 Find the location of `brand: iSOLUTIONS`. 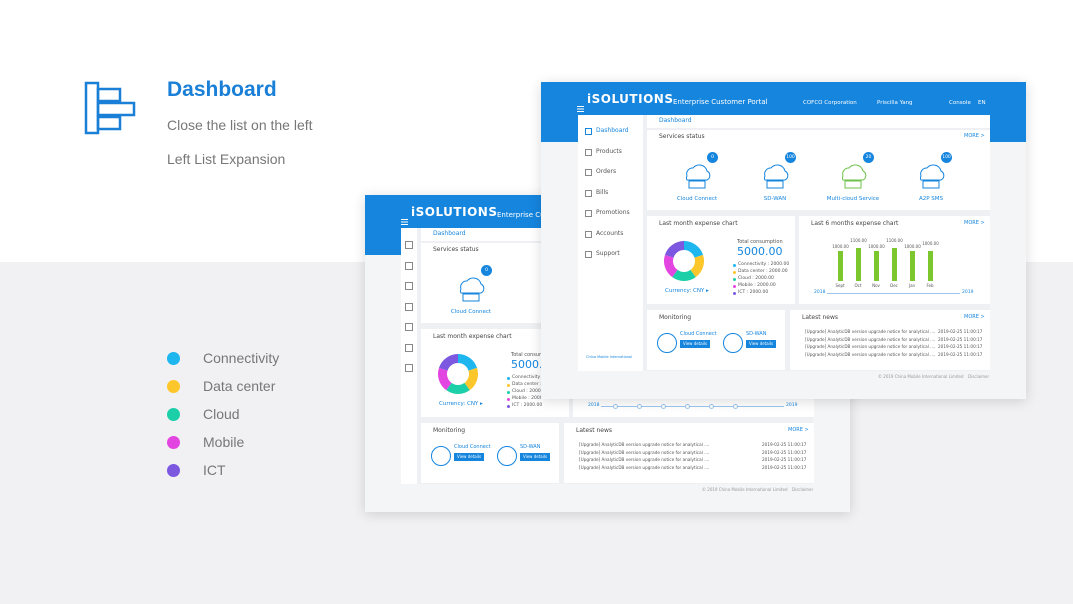

brand: iSOLUTIONS is located at coordinates (630, 99).